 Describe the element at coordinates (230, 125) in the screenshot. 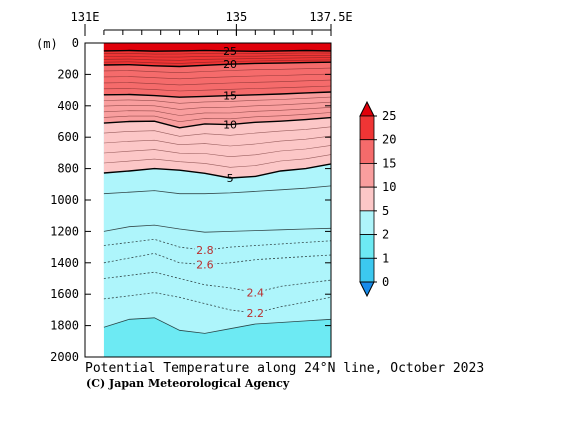

I see `contour-label: 10` at that location.